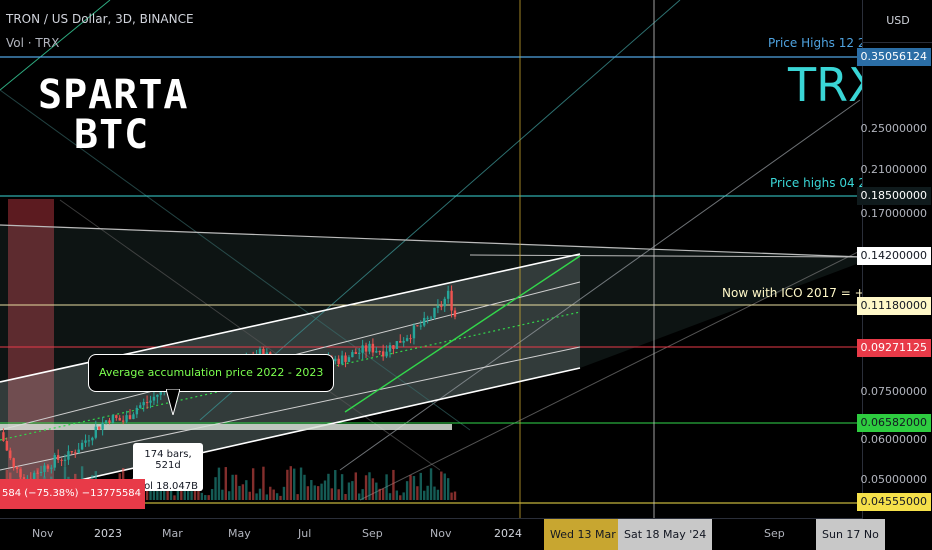  Describe the element at coordinates (55, 45) in the screenshot. I see `diag-line` at that location.